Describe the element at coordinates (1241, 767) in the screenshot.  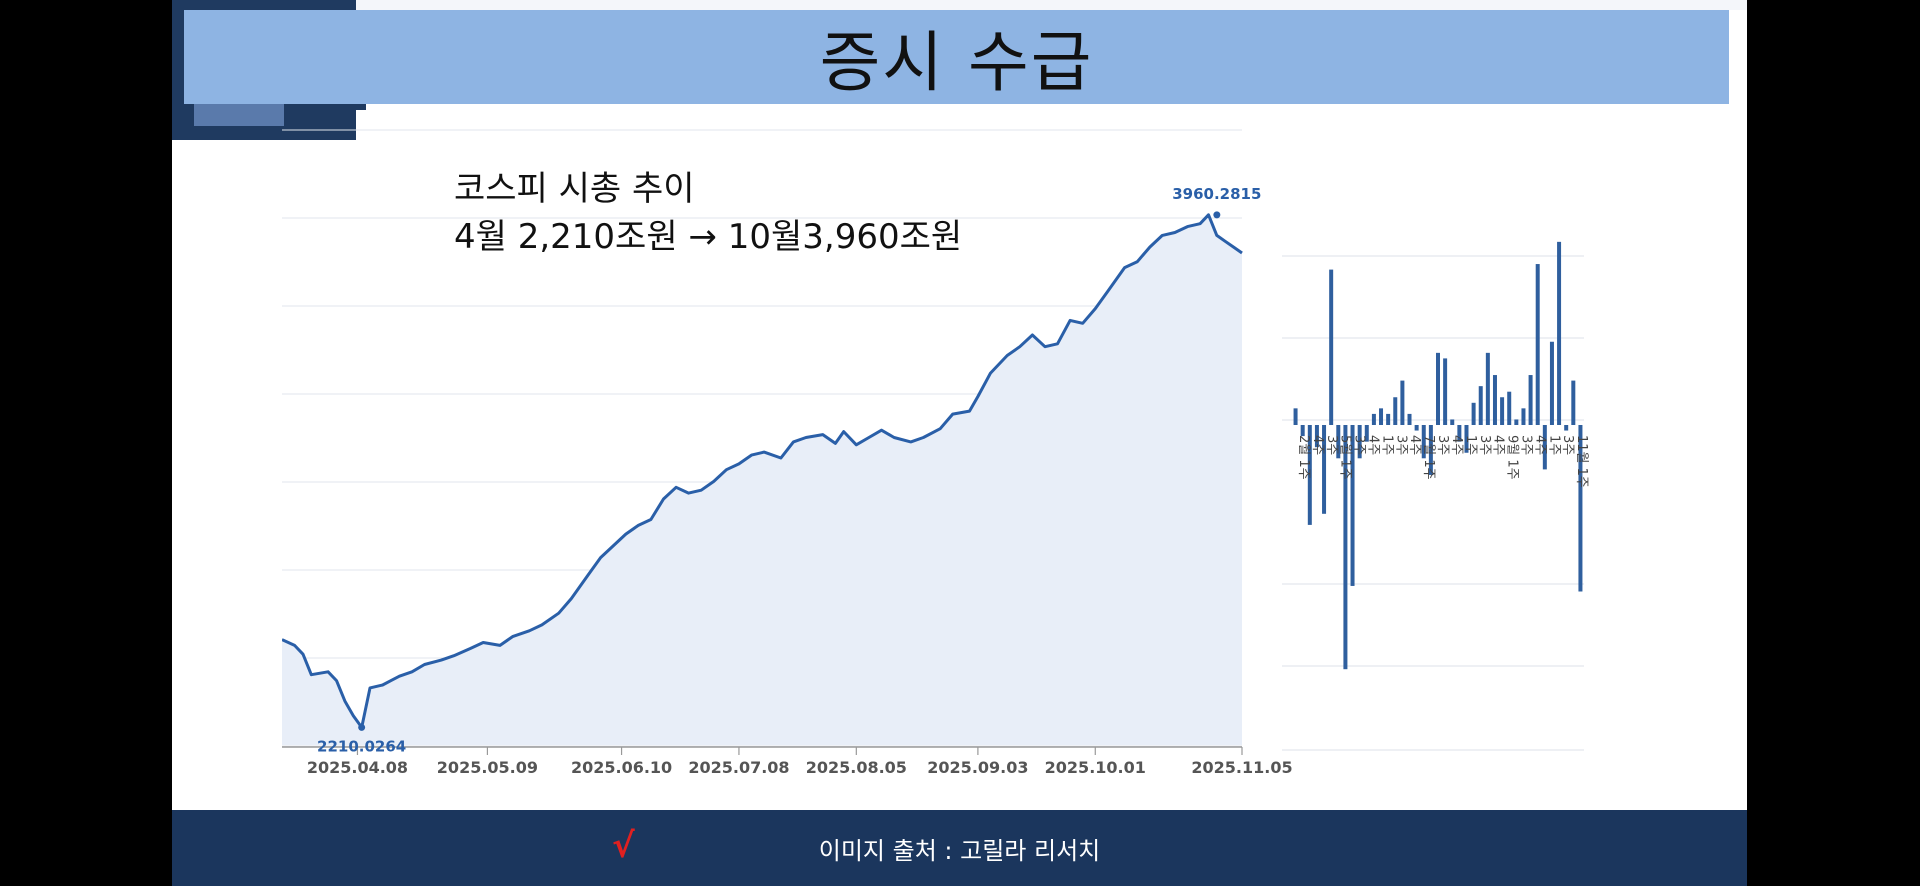
I see `x-tick-label: 2025.11.05` at that location.